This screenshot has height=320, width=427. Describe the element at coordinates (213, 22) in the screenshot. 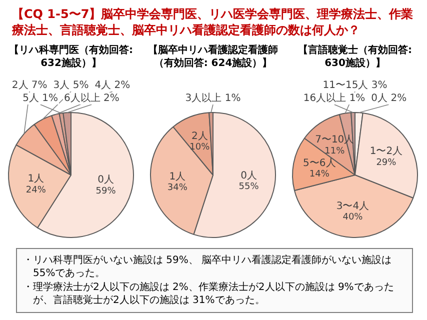

I see `text: 【CQ 1-5〜7】脳卒中学会専門医、リハ医学会専門医、理学療法士、作業療法士、言語聴覚士、脳卒中リハ看護認定看護師の数は何人か？` at that location.